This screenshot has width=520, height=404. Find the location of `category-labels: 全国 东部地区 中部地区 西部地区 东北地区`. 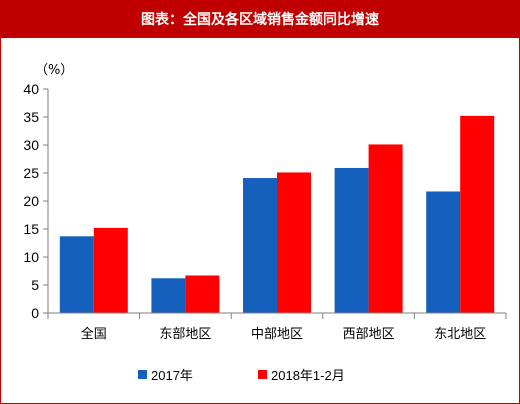

category-labels: 全国 东部地区 中部地区 西部地区 东北地区 is located at coordinates (283, 334).